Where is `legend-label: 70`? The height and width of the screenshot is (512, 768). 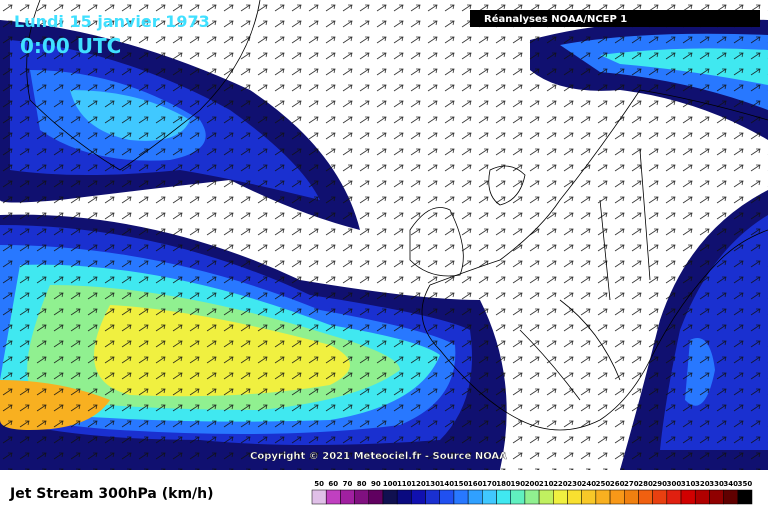 legend-label: 70 is located at coordinates (348, 484).